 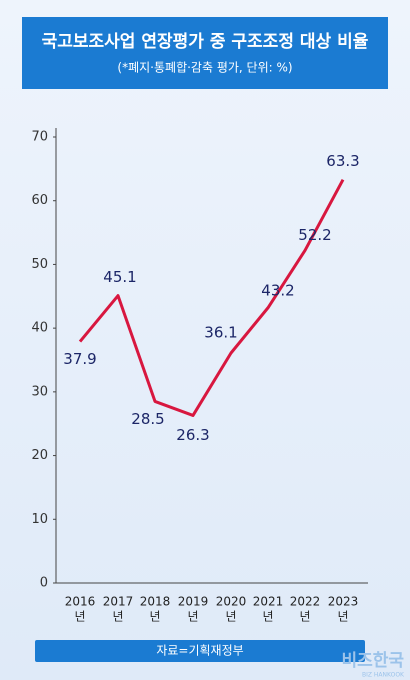 What do you see at coordinates (220, 332) in the screenshot?
I see `data-label: 36.1` at bounding box center [220, 332].